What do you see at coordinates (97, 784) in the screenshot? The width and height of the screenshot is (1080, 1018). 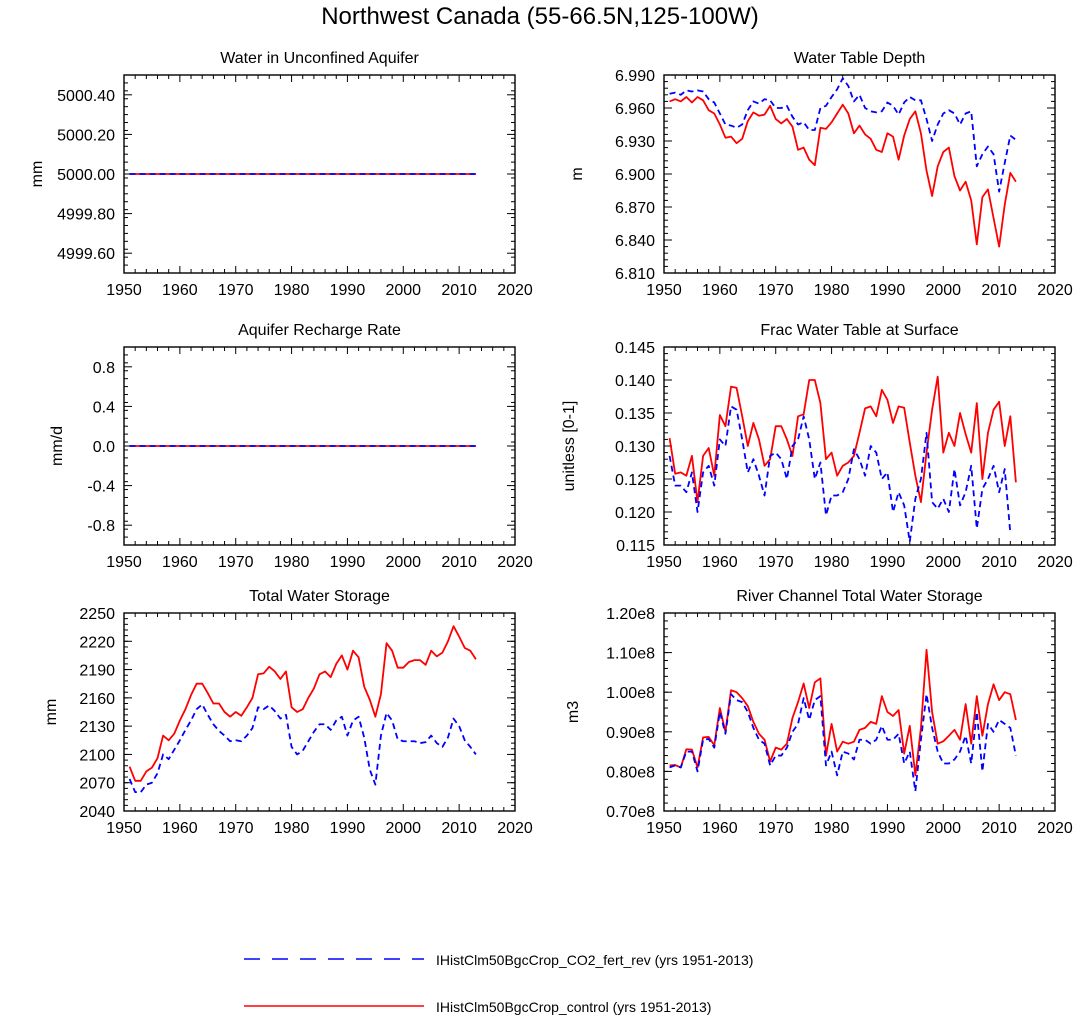 I see `y-tick-label: 2070` at bounding box center [97, 784].